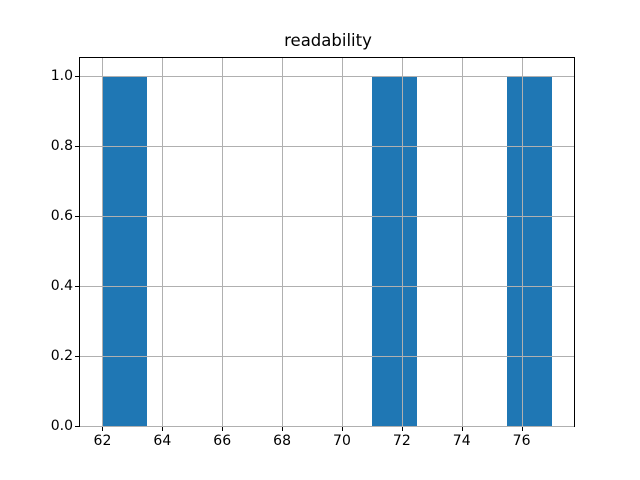 This screenshot has width=640, height=480. Describe the element at coordinates (401, 441) in the screenshot. I see `x-axis-tick-label: 72` at that location.